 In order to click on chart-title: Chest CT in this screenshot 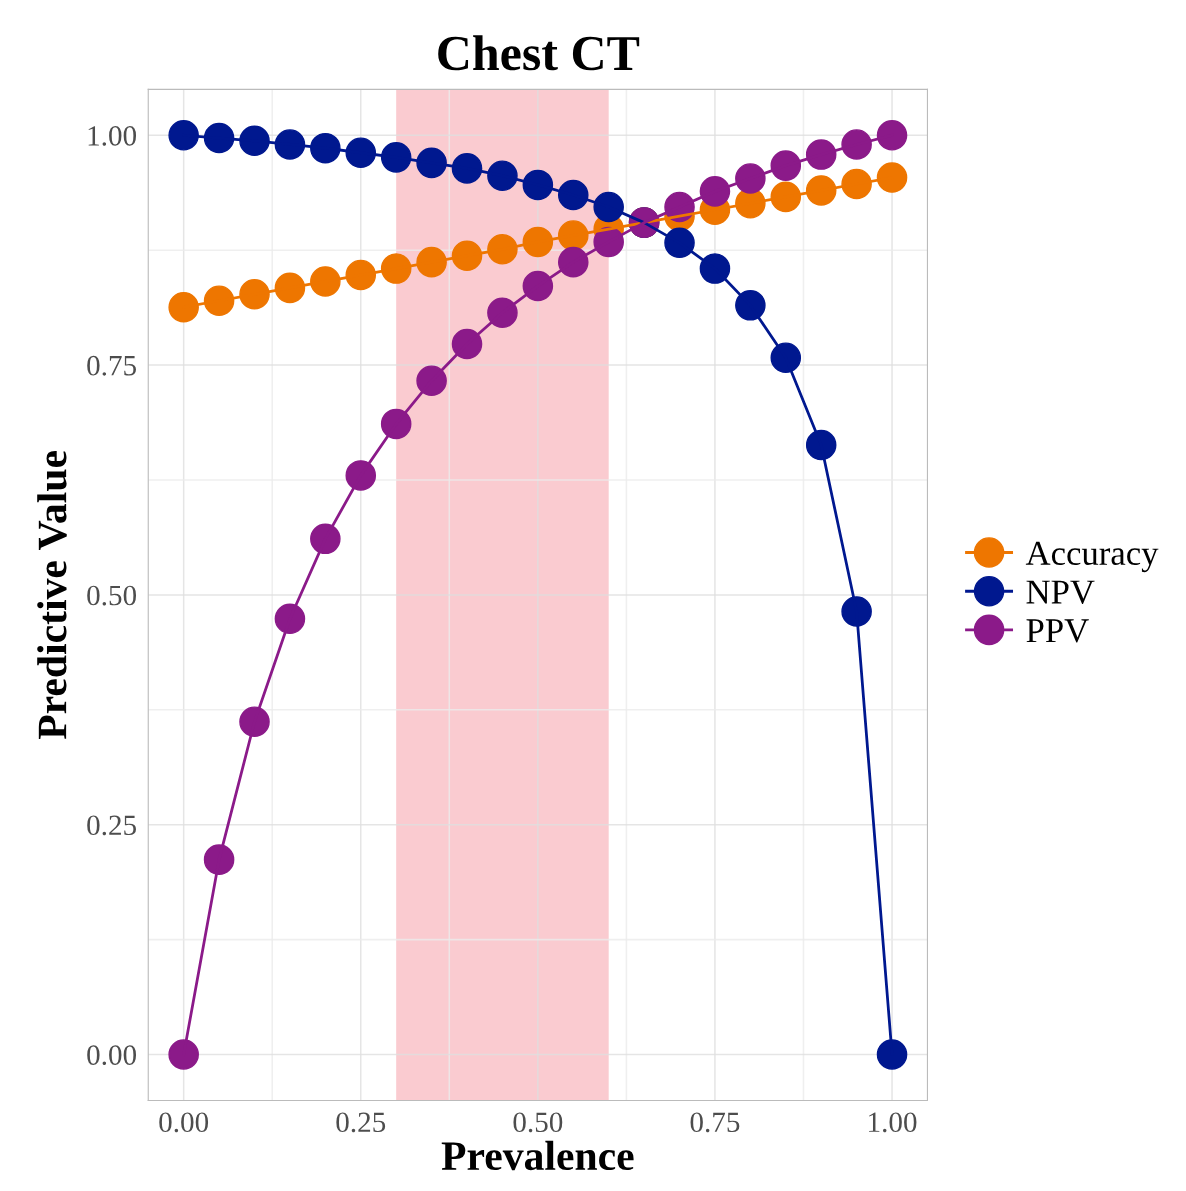, I will do `click(539, 53)`.